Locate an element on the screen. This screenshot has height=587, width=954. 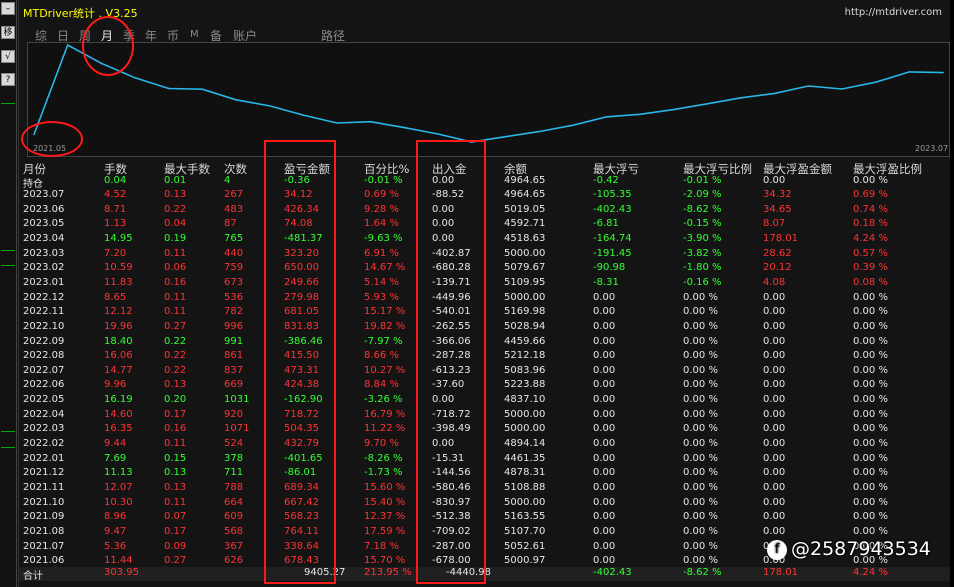
tab-account: 账户 is located at coordinates (245, 36).